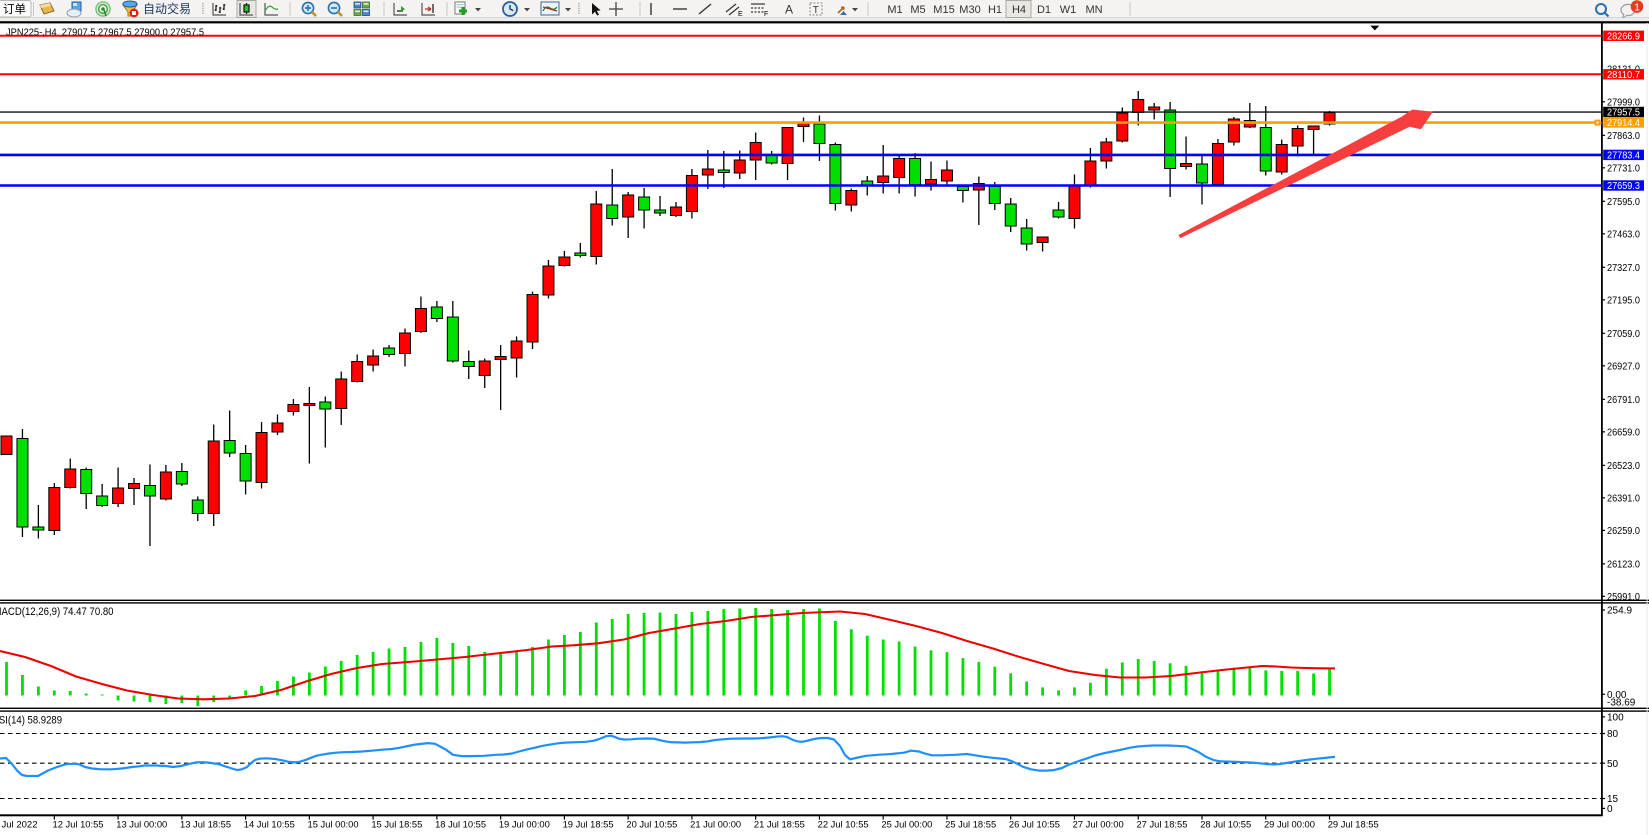 This screenshot has width=1649, height=835. What do you see at coordinates (843, 824) in the screenshot?
I see `svg-text: 22 Jul 10:55` at bounding box center [843, 824].